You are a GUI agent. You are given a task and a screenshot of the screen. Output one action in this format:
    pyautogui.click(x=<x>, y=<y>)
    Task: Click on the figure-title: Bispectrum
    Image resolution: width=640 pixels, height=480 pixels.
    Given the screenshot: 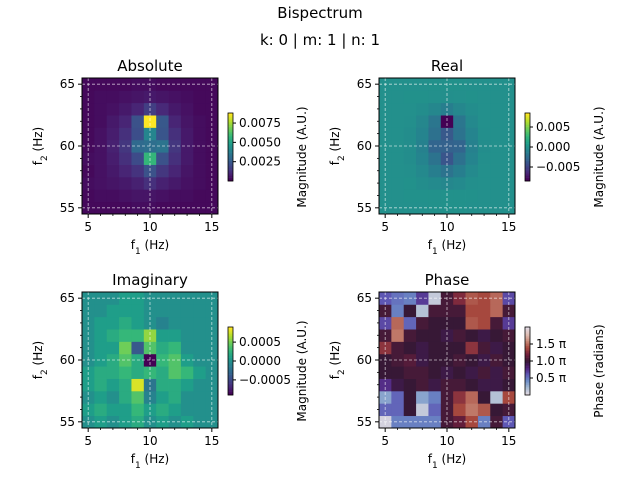 What is the action you would take?
    pyautogui.click(x=319, y=13)
    